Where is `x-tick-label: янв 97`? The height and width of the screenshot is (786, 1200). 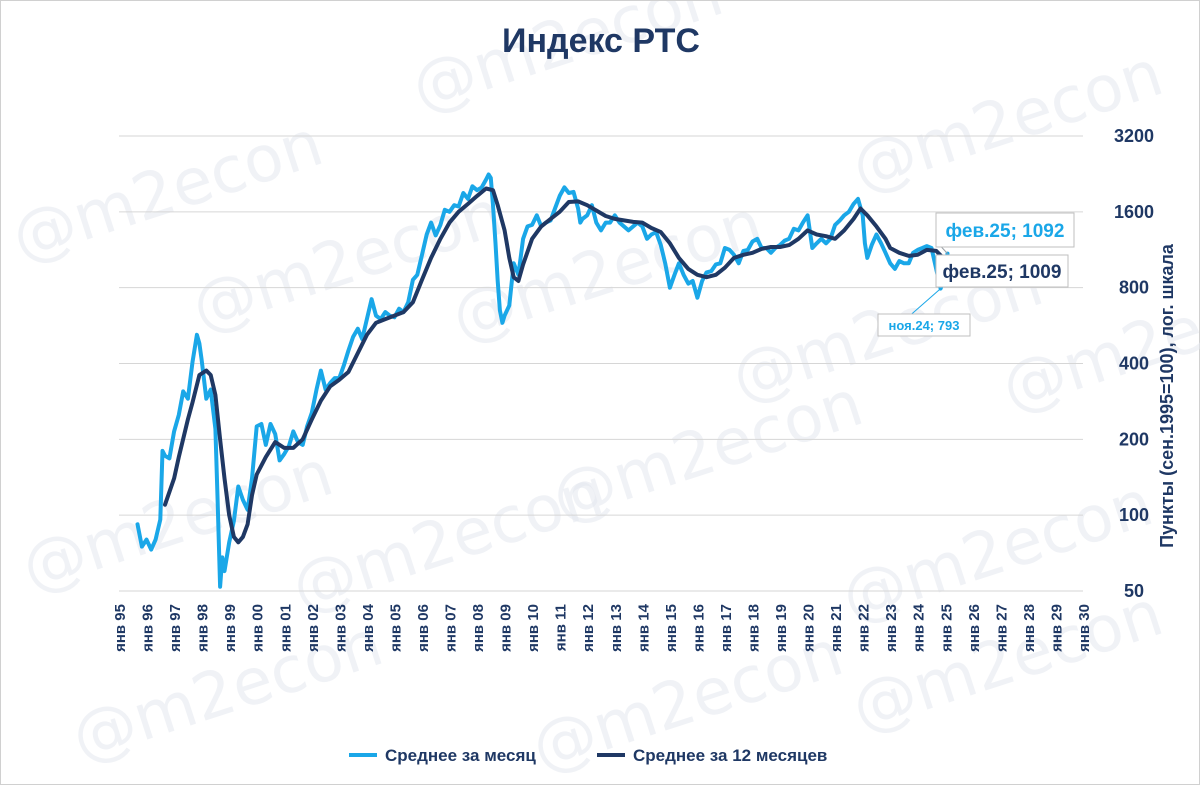 x-tick-label: янв 97 is located at coordinates (175, 628).